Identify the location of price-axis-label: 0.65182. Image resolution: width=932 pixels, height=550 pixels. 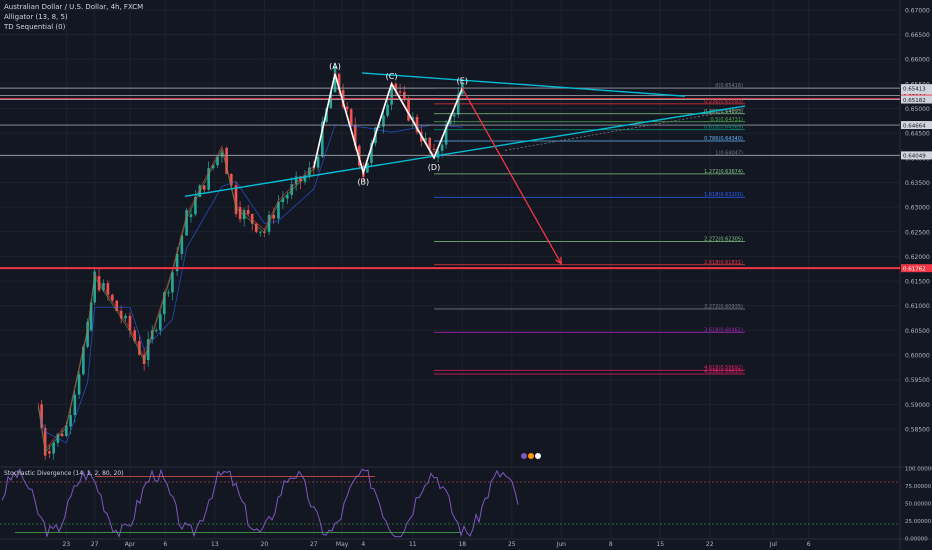
(914, 101).